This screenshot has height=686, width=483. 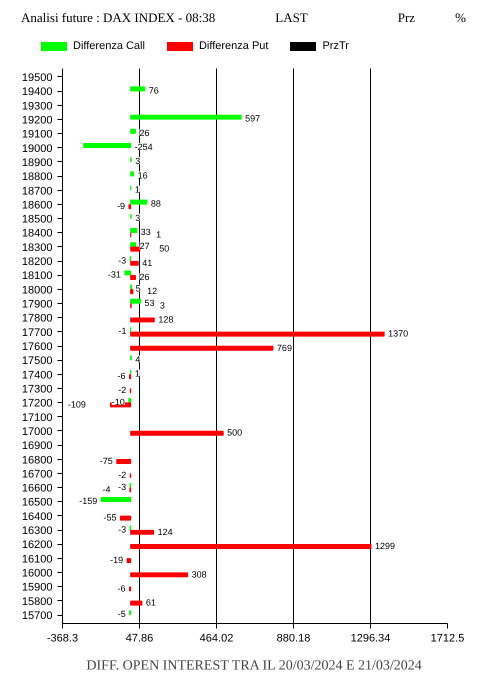 What do you see at coordinates (147, 263) in the screenshot?
I see `data-label: 41` at bounding box center [147, 263].